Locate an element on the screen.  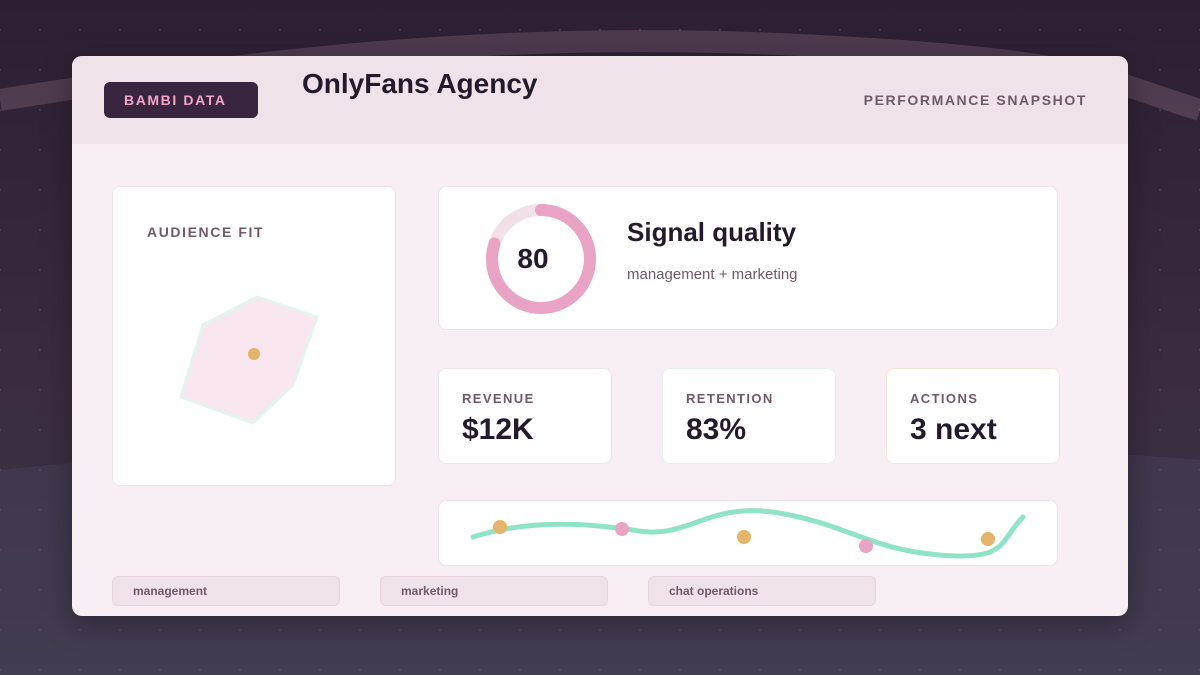
performance-snapshot-label: PERFORMANCE SNAPSHOT is located at coordinates (975, 100).